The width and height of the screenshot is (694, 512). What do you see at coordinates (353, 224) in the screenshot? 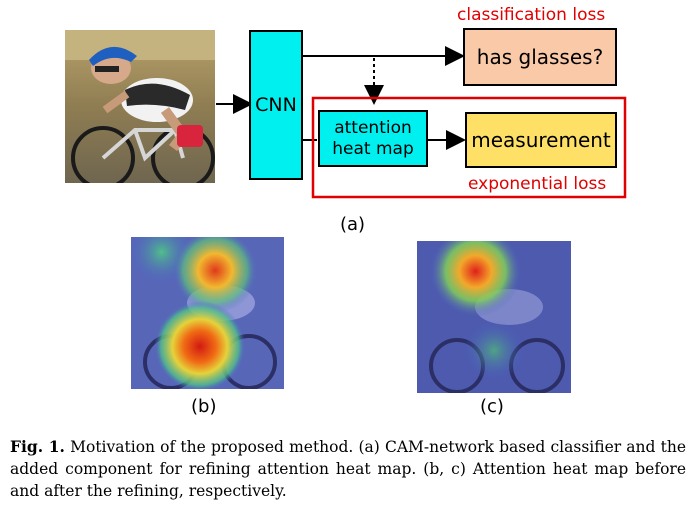
I see `panel-a-label: (a)` at bounding box center [353, 224].